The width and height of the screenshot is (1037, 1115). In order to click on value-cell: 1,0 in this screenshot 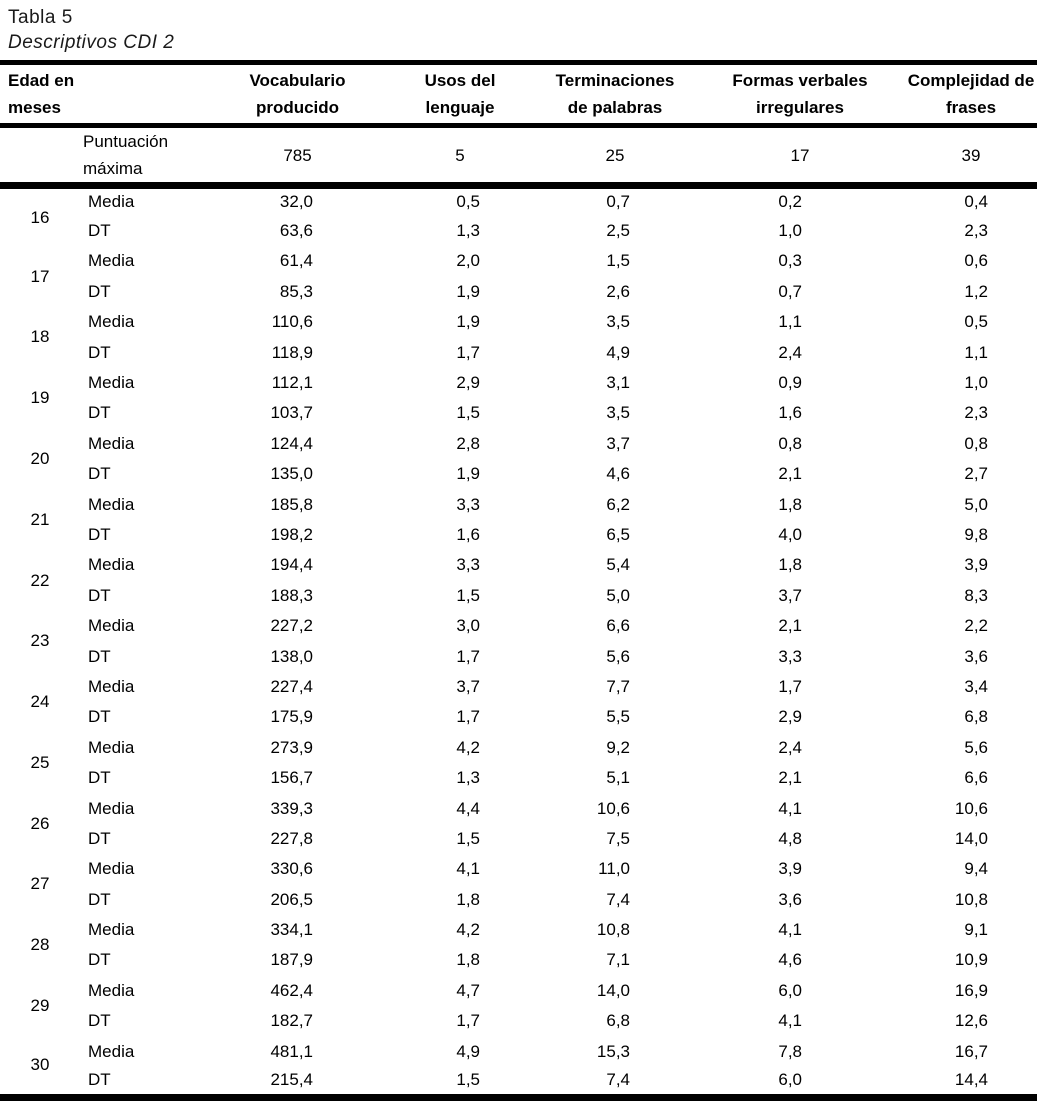, I will do `click(790, 231)`.